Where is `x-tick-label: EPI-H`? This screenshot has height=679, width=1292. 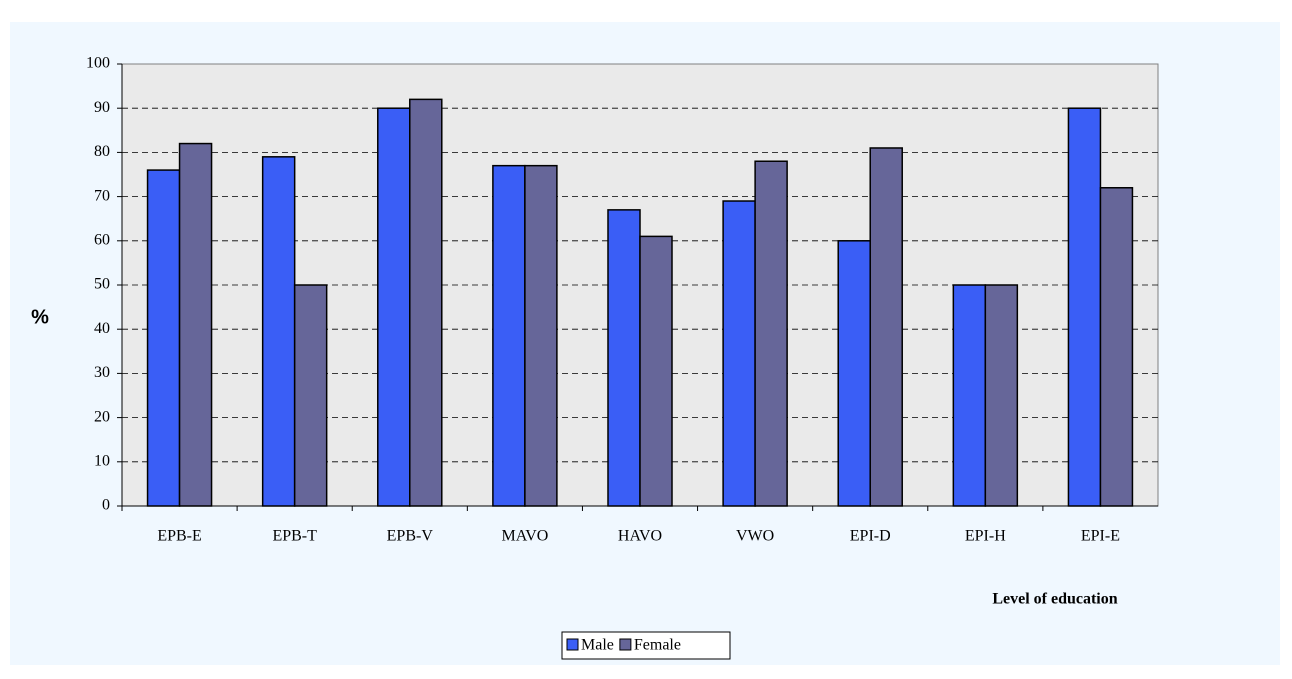 x-tick-label: EPI-H is located at coordinates (985, 536).